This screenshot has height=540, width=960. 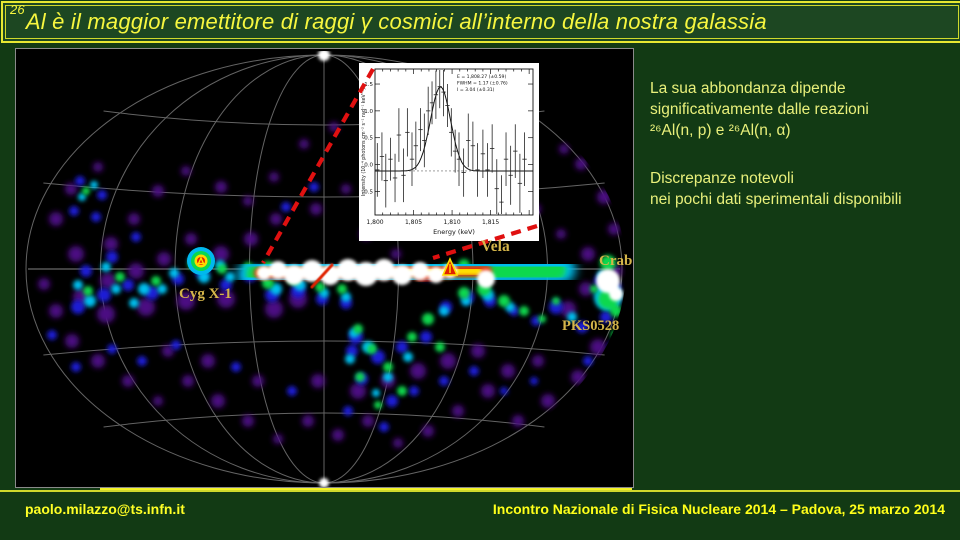 What do you see at coordinates (17, 9) in the screenshot?
I see `isotope-superscript: 26` at bounding box center [17, 9].